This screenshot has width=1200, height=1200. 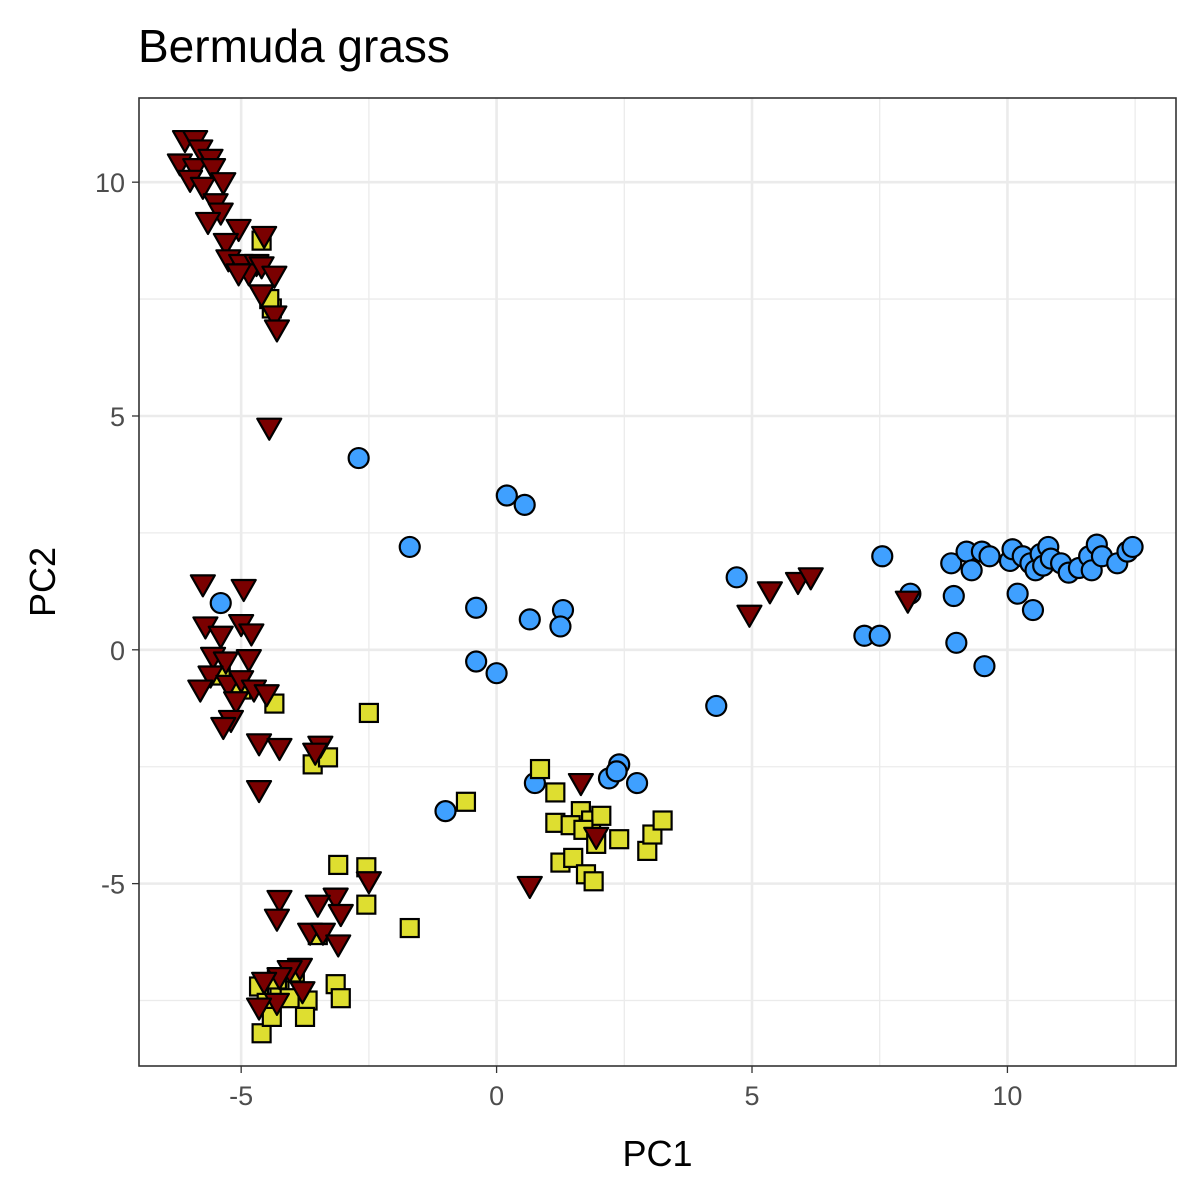 I want to click on y-tick-label: 10, so click(x=110, y=183).